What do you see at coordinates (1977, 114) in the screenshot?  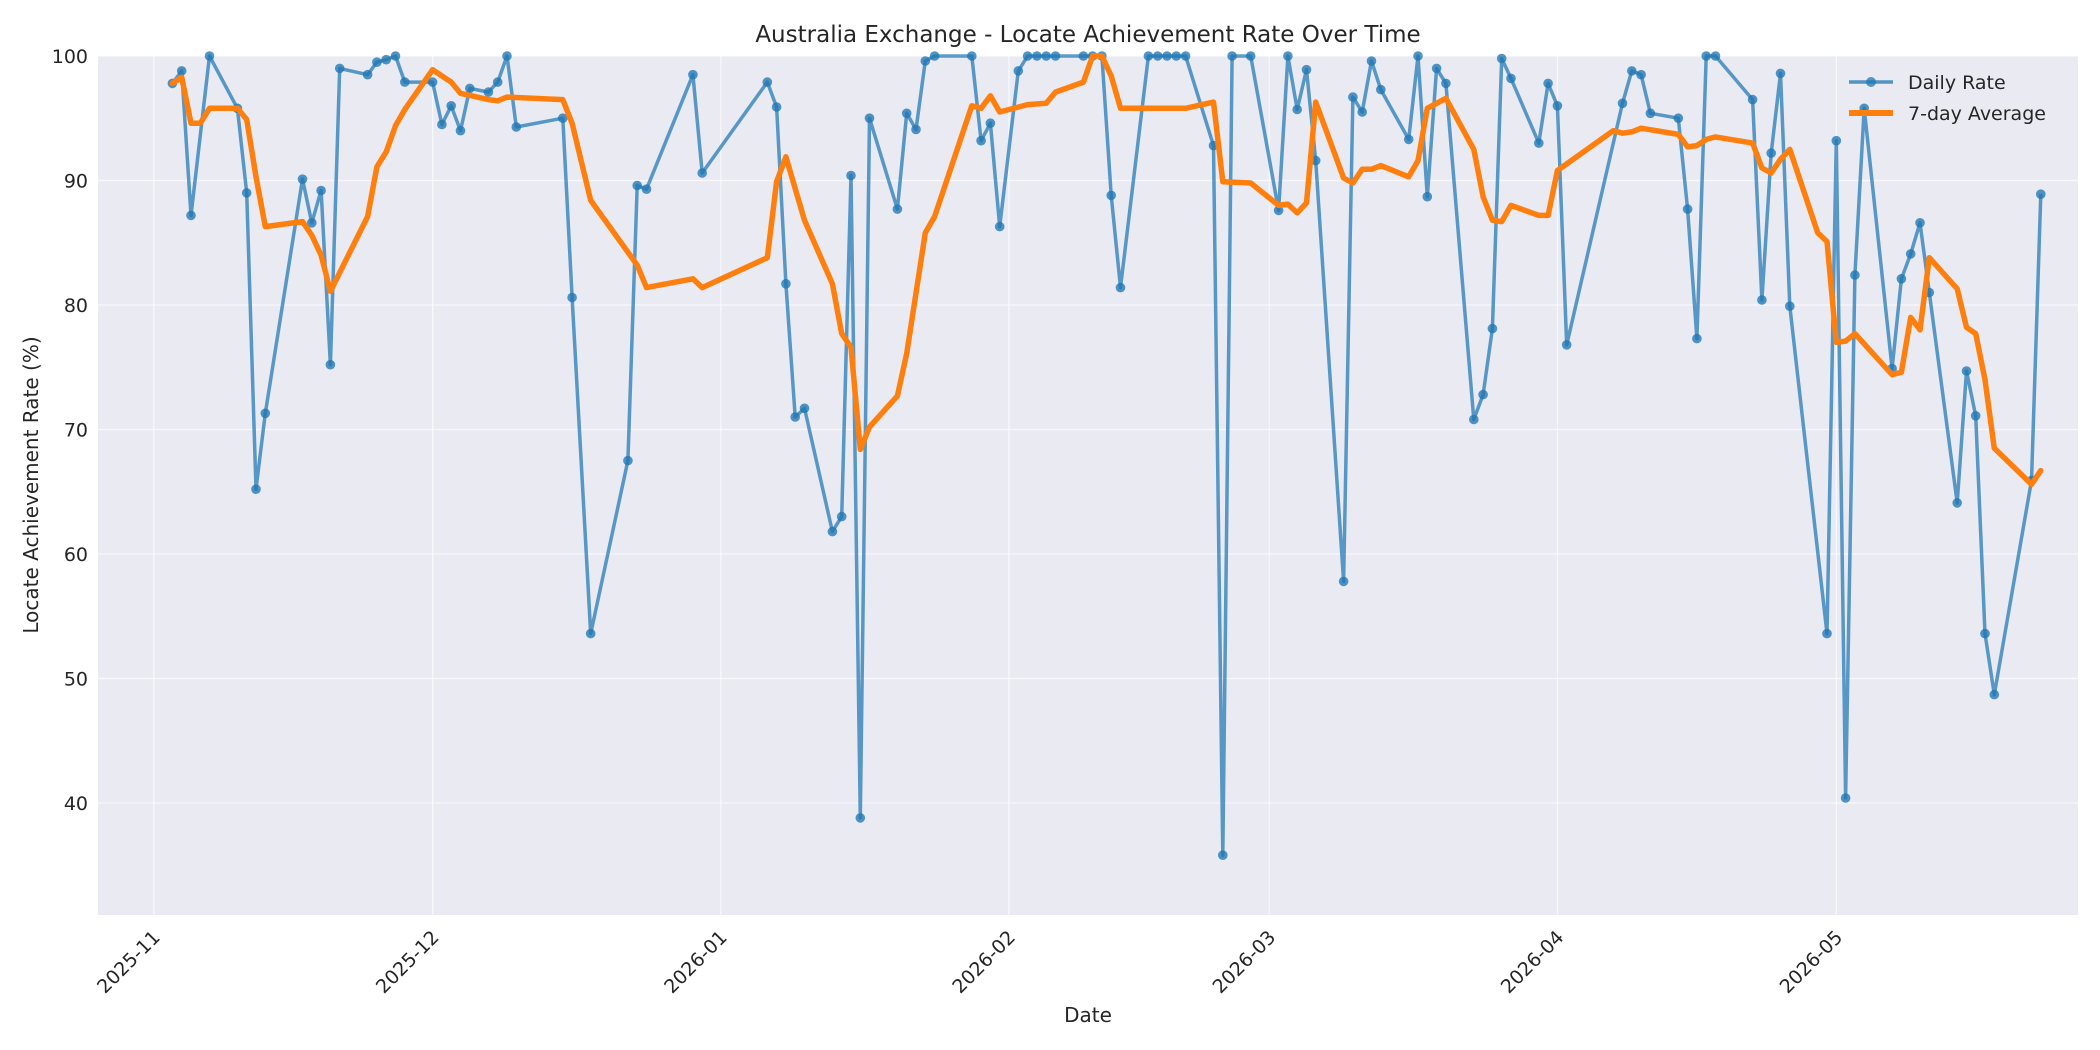 I see `legend-average-label: 7-day Average` at bounding box center [1977, 114].